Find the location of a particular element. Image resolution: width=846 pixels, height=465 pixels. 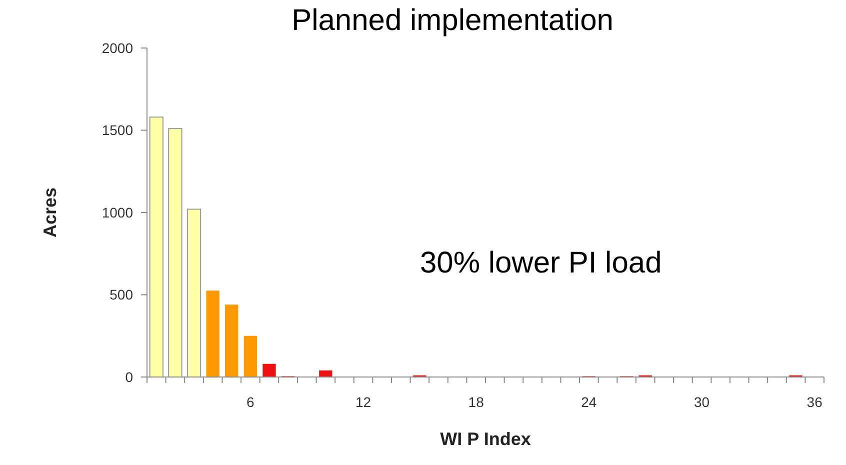

annotation: 30% lower PI load is located at coordinates (541, 263).